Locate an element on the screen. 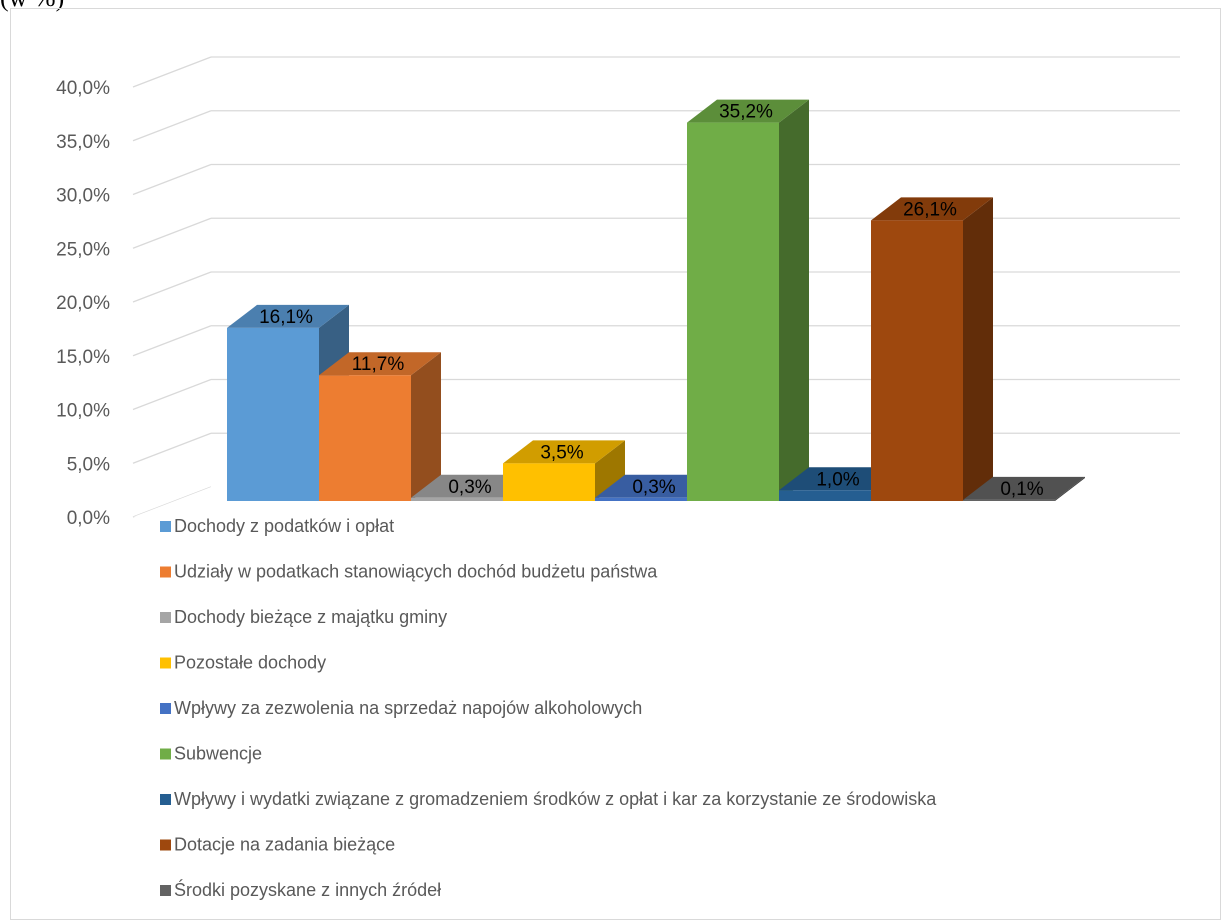  y-tick-label: 20,0% is located at coordinates (83, 303).